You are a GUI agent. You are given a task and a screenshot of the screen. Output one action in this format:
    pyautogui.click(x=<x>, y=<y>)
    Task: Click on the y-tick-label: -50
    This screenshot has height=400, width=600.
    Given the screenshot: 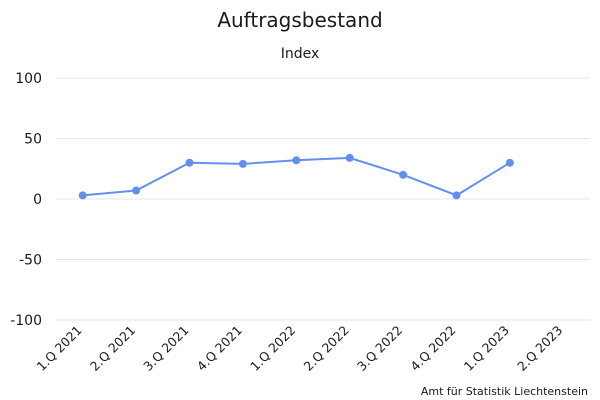 What is the action you would take?
    pyautogui.click(x=30, y=261)
    